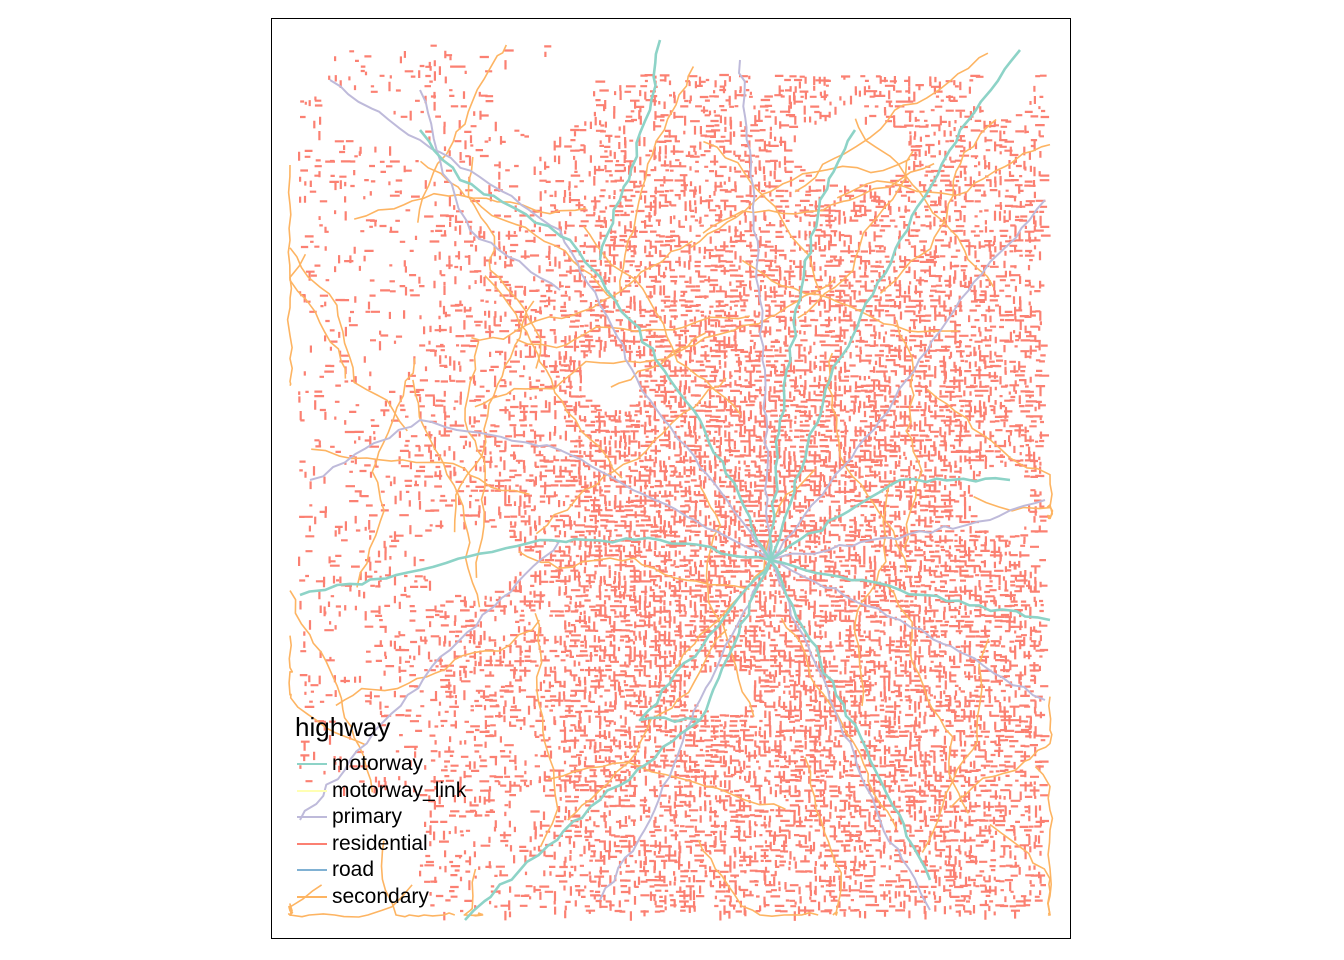 This screenshot has height=960, width=1344. What do you see at coordinates (367, 817) in the screenshot?
I see `legend-label: primary` at bounding box center [367, 817].